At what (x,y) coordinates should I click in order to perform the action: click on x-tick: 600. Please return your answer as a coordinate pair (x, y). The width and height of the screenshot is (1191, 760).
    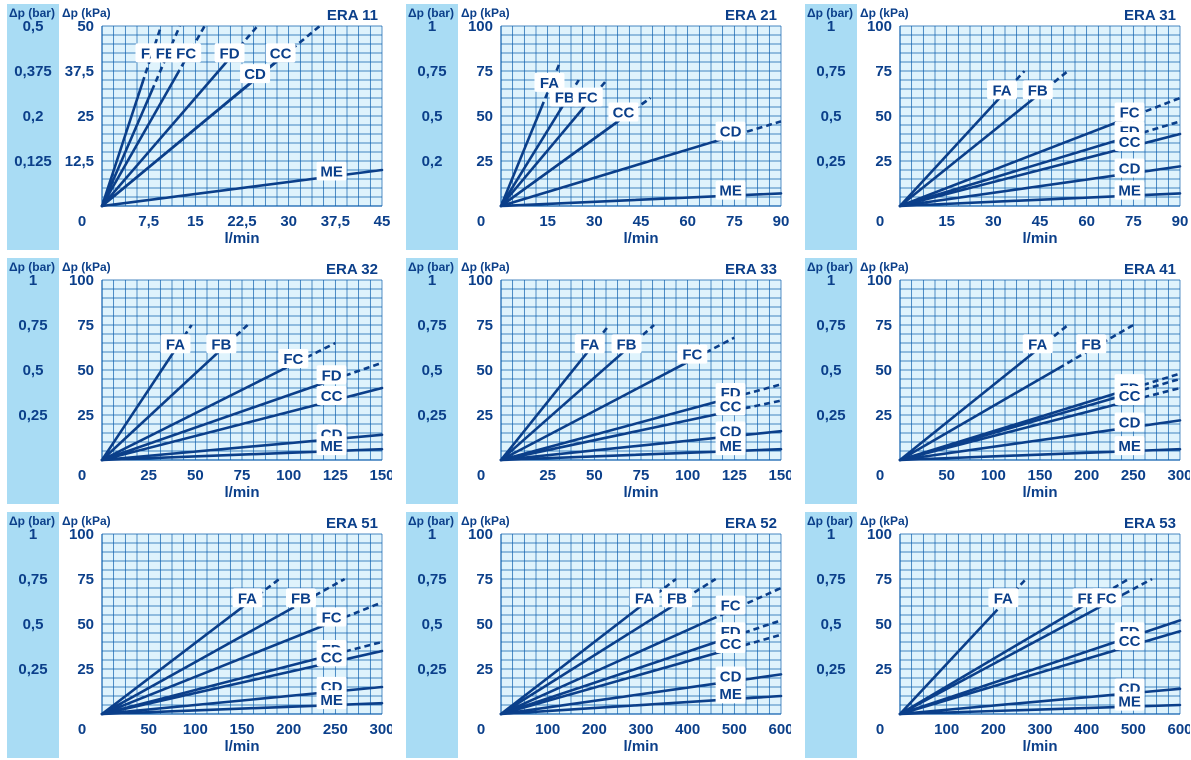
    Looking at the image, I should click on (779, 729).